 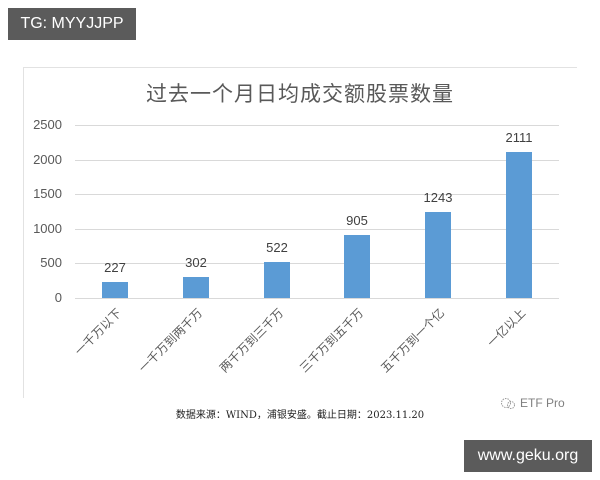 What do you see at coordinates (300, 94) in the screenshot?
I see `chart-title: 过去一个月日均成交额股票数量` at bounding box center [300, 94].